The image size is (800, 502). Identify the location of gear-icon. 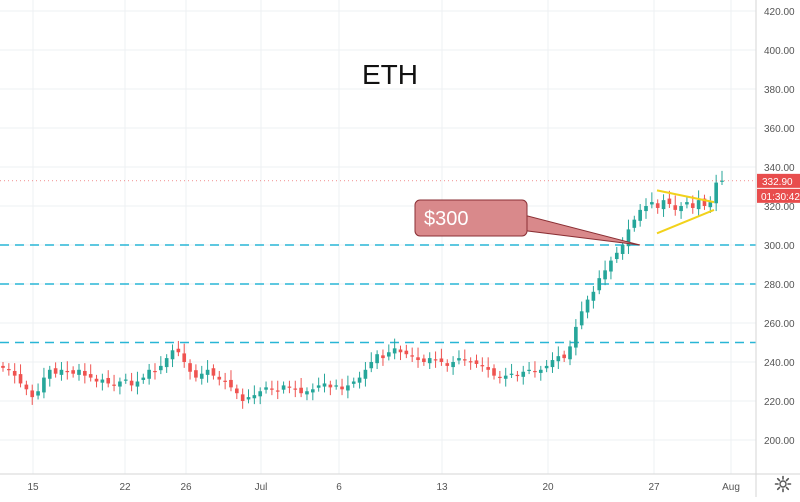
(783, 484).